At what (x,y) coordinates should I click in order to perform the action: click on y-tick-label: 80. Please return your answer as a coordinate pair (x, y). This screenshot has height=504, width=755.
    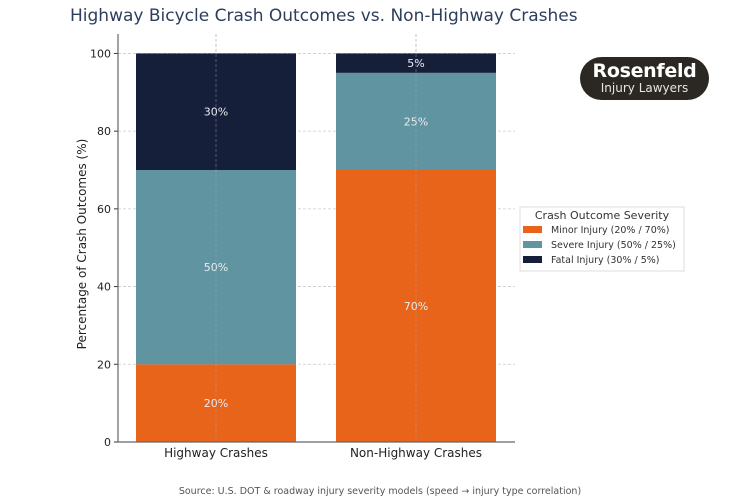
    Looking at the image, I should click on (104, 131).